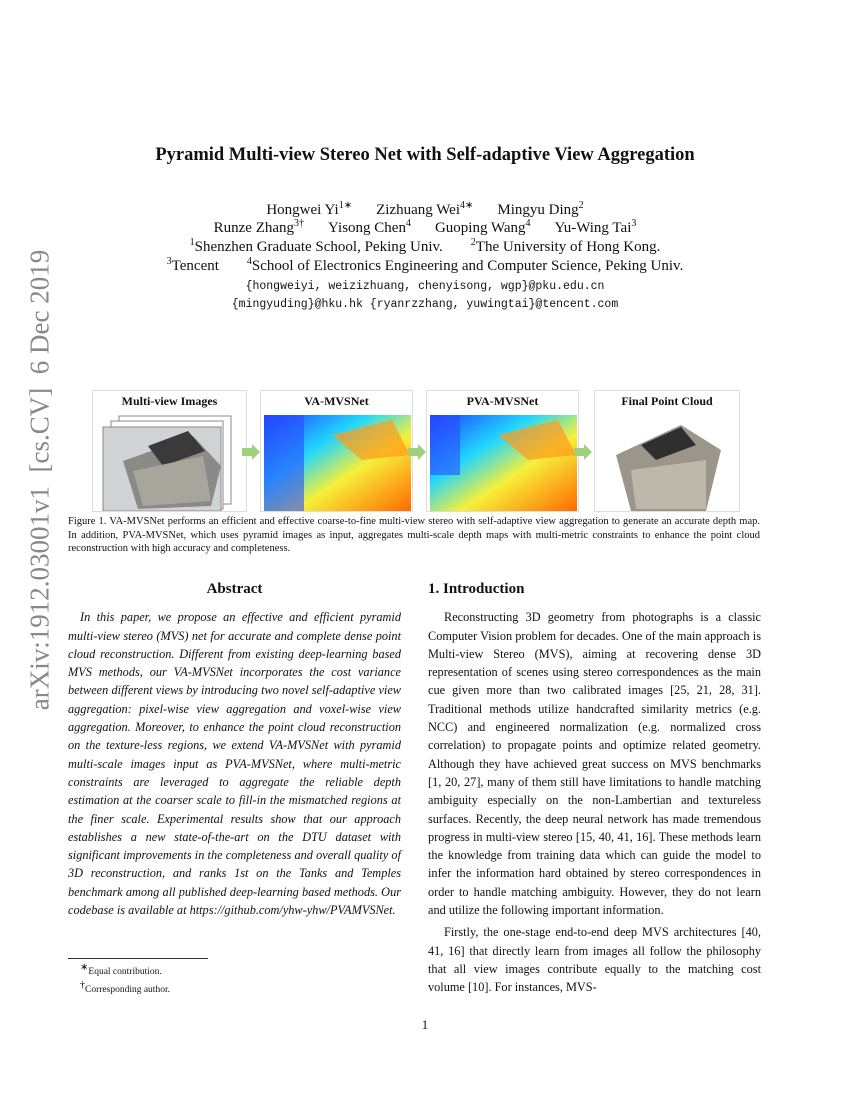 This screenshot has width=850, height=1100. I want to click on author: Zizhuang Wei4∗, so click(425, 209).